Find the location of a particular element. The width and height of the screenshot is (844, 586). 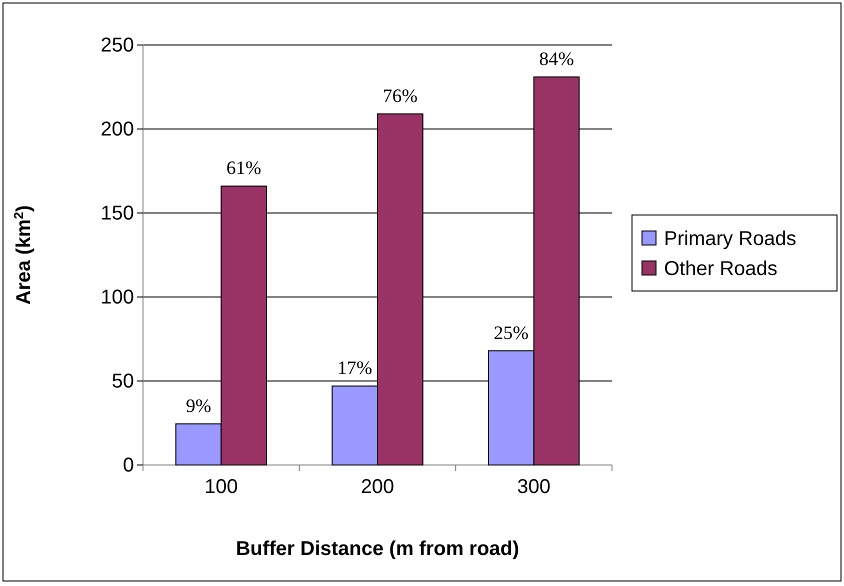

x-axis-title: Buffer Distance (m from road) is located at coordinates (378, 549).